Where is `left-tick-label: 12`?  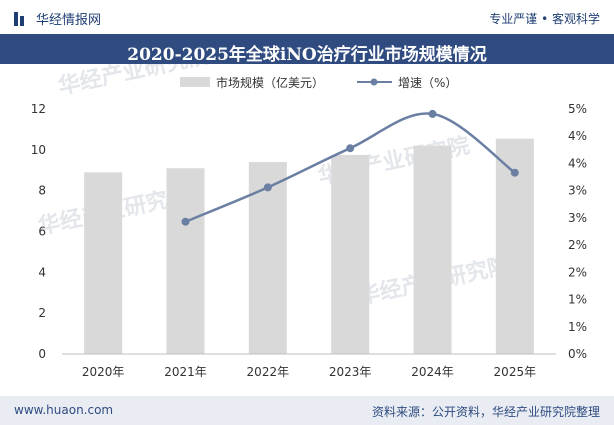 left-tick-label: 12 is located at coordinates (38, 109).